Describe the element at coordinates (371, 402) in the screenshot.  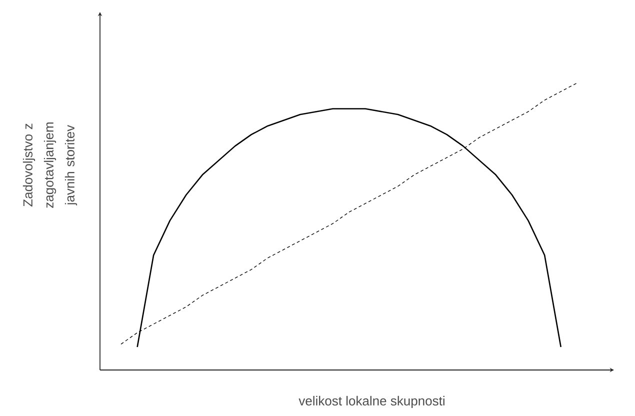
I see `x-axis-title: velikost lokalne skupnosti` at that location.